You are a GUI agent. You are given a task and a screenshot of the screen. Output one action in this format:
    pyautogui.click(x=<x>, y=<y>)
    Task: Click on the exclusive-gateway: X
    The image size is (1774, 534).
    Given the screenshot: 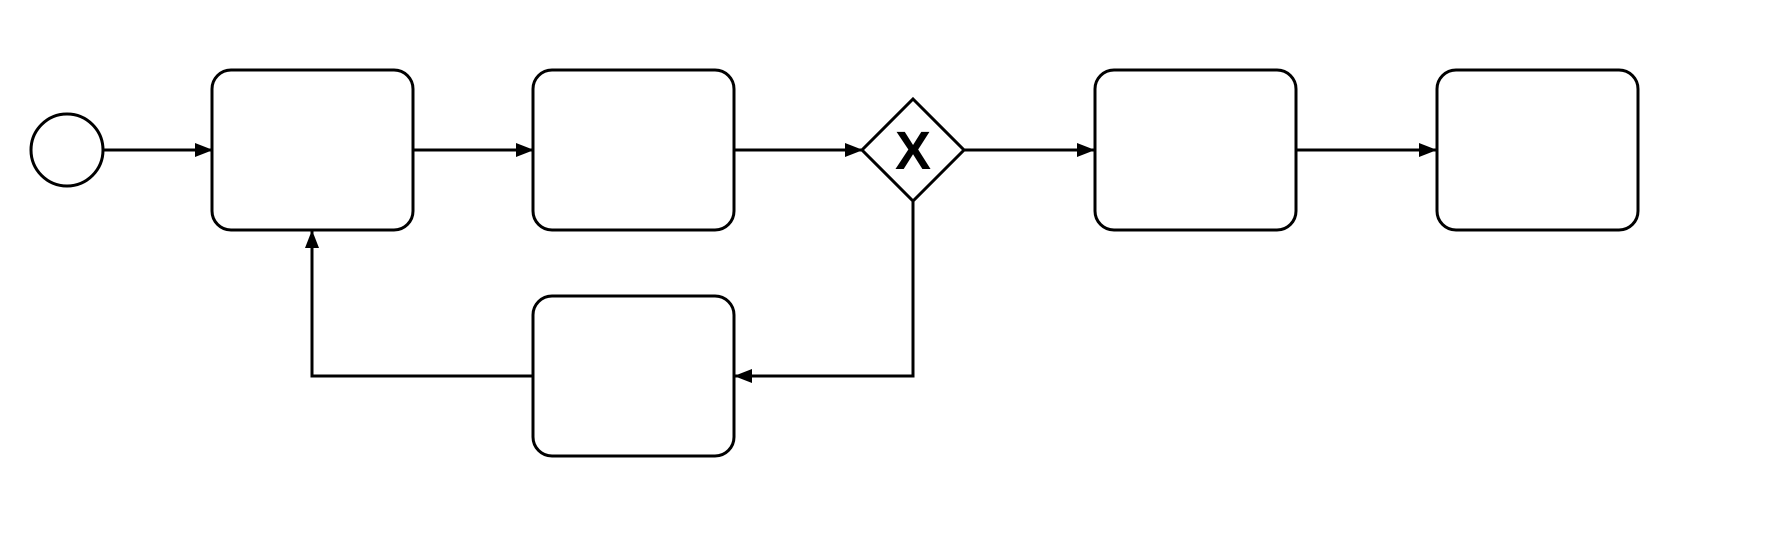 What is the action you would take?
    pyautogui.click(x=913, y=150)
    